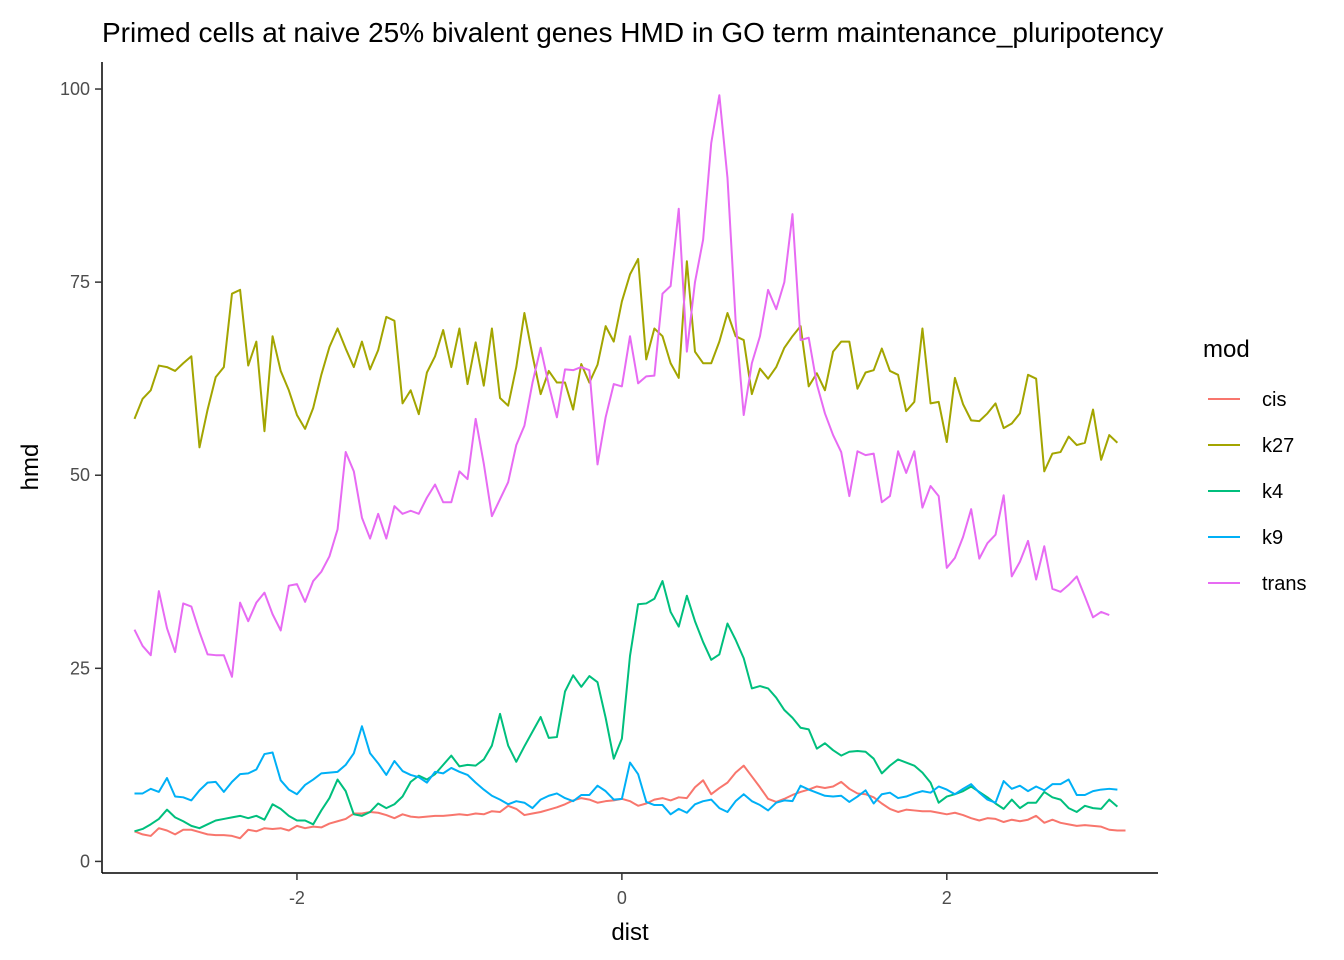 The width and height of the screenshot is (1344, 960). I want to click on legend-label-k9: k9, so click(1272, 538).